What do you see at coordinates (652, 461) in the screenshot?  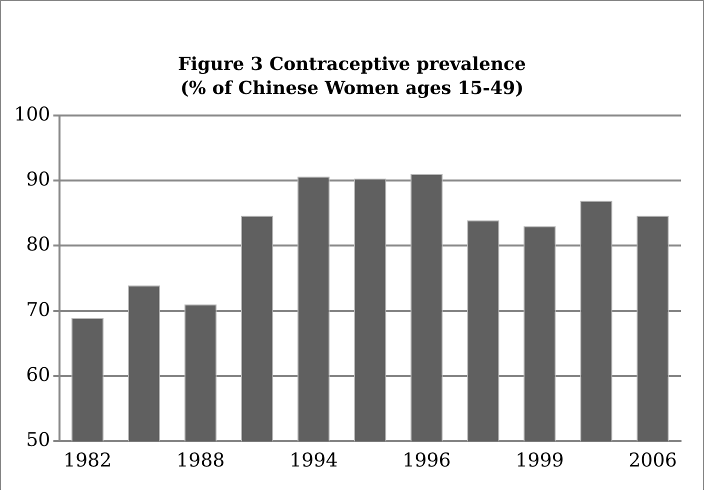 I see `x-tick-label: 2006` at bounding box center [652, 461].